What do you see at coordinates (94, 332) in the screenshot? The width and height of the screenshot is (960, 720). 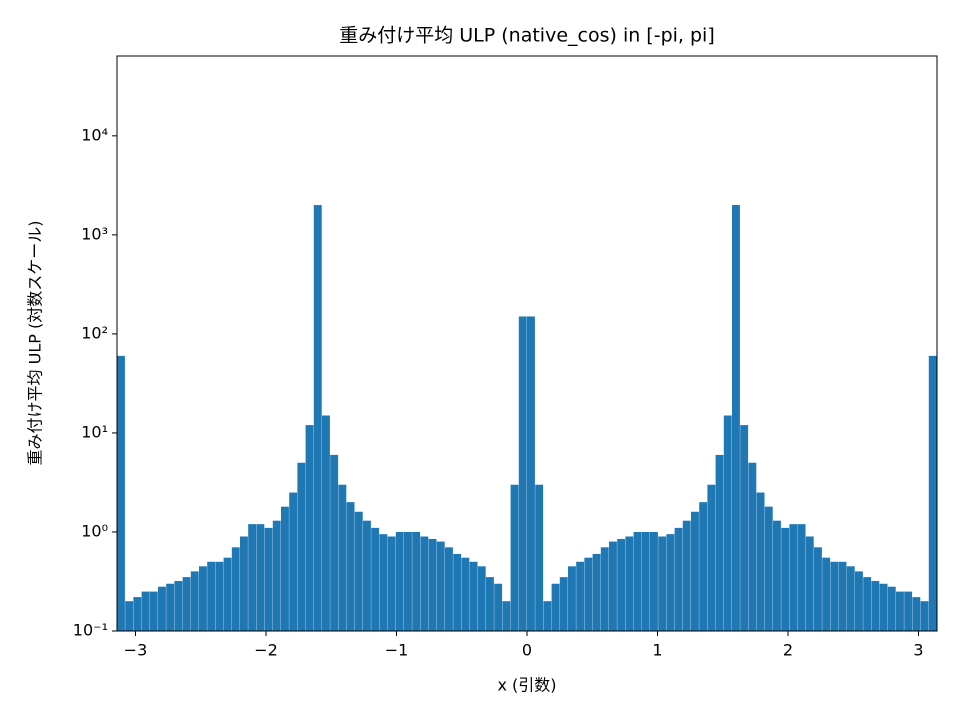 I see `y-tick-label: 10²` at bounding box center [94, 332].